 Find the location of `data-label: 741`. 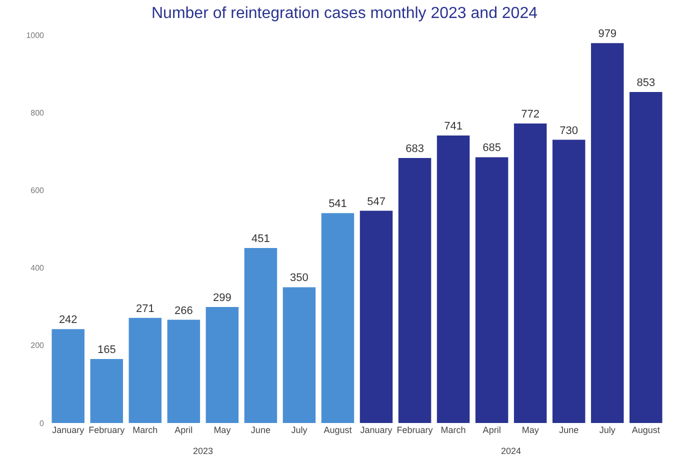

data-label: 741 is located at coordinates (453, 126).